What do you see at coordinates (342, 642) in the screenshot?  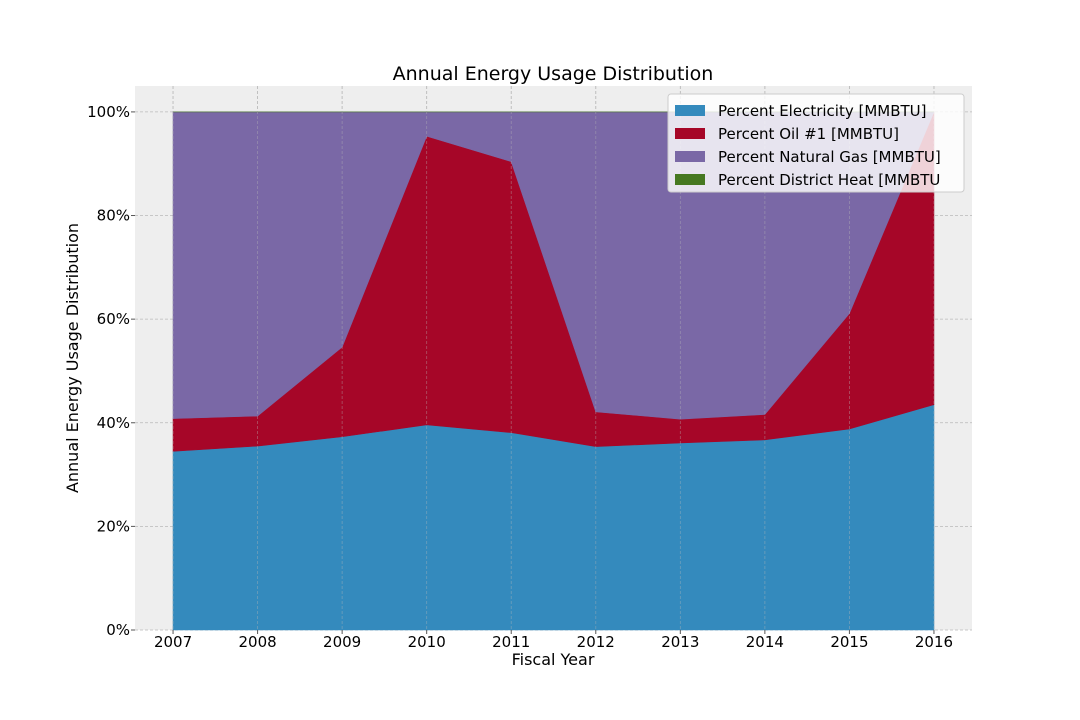 I see `x-tick-label: 2009` at bounding box center [342, 642].